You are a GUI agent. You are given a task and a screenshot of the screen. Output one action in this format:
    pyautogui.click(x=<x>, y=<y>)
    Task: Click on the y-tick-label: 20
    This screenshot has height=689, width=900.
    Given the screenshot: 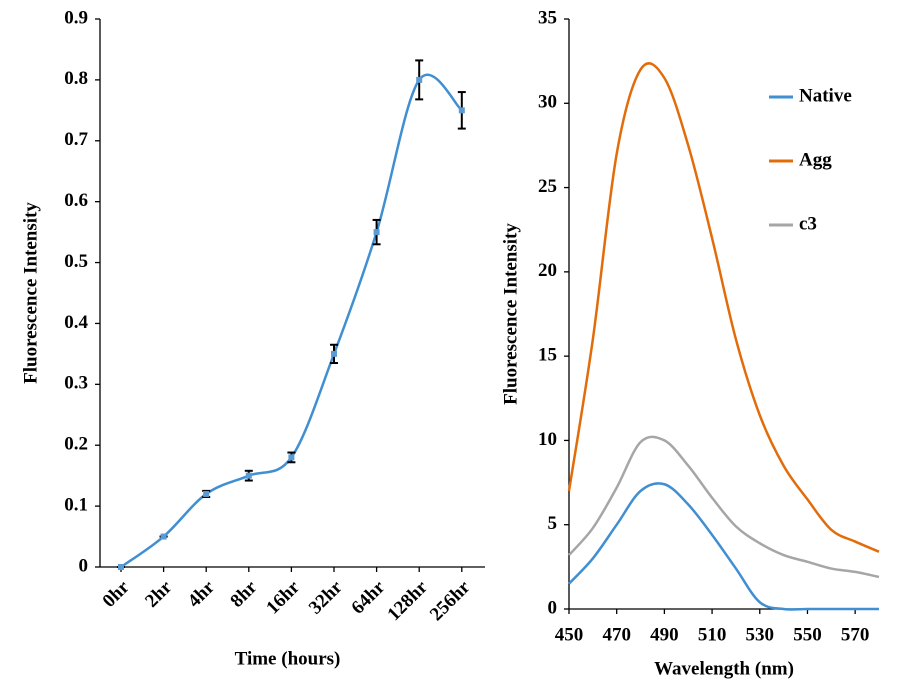 What is the action you would take?
    pyautogui.click(x=547, y=270)
    